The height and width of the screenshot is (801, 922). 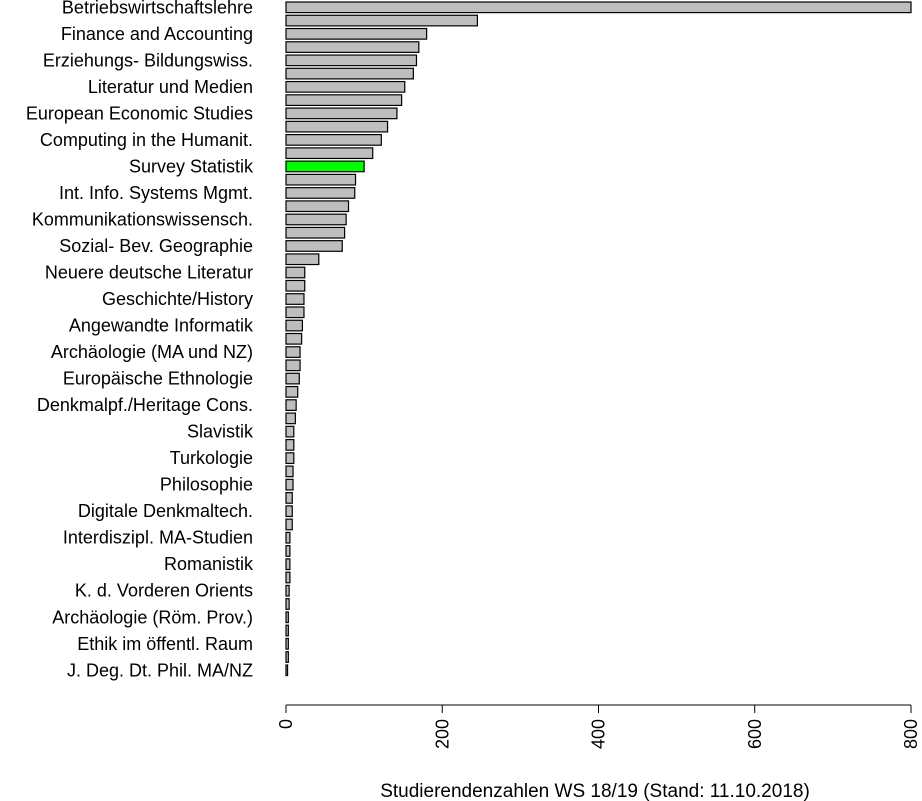 What do you see at coordinates (142, 219) in the screenshot?
I see `category-label: Kommunikationswissensch.` at bounding box center [142, 219].